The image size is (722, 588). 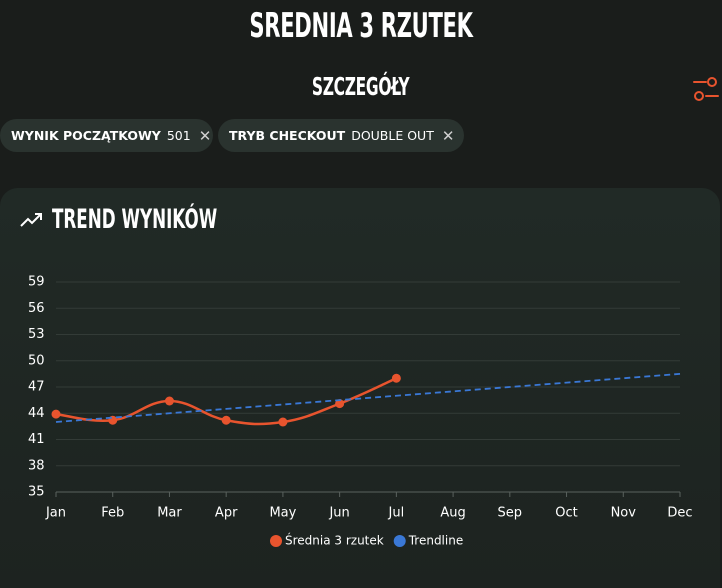 What do you see at coordinates (282, 513) in the screenshot?
I see `x-tick-label: May` at bounding box center [282, 513].